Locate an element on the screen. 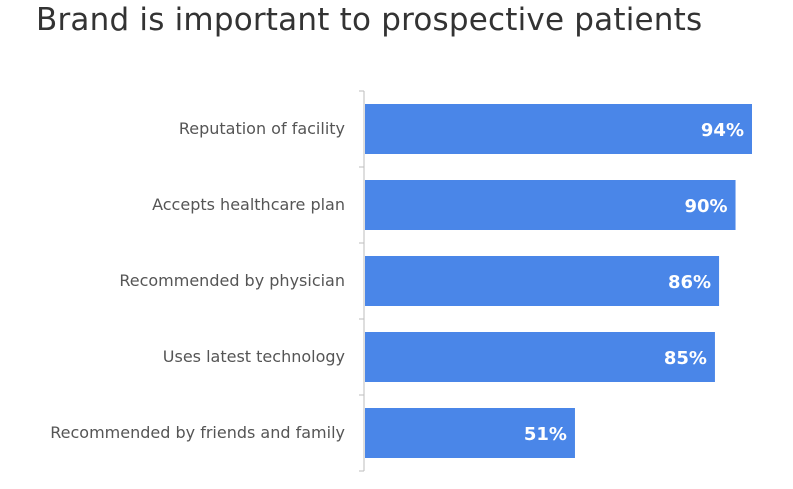 Image resolution: width=793 pixels, height=489 pixels. bar-value-label: 94% is located at coordinates (722, 130).